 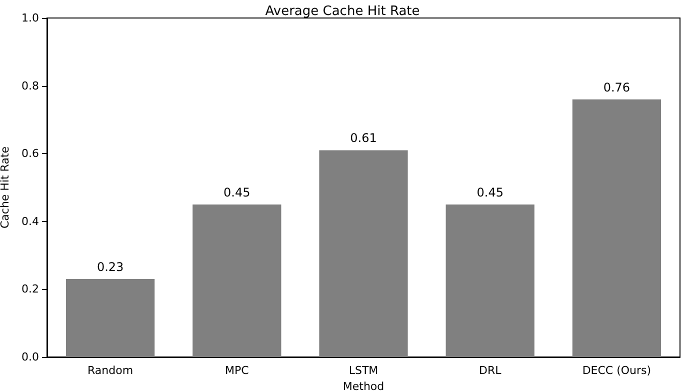 I want to click on x-tick-label: LSTM, so click(x=363, y=370).